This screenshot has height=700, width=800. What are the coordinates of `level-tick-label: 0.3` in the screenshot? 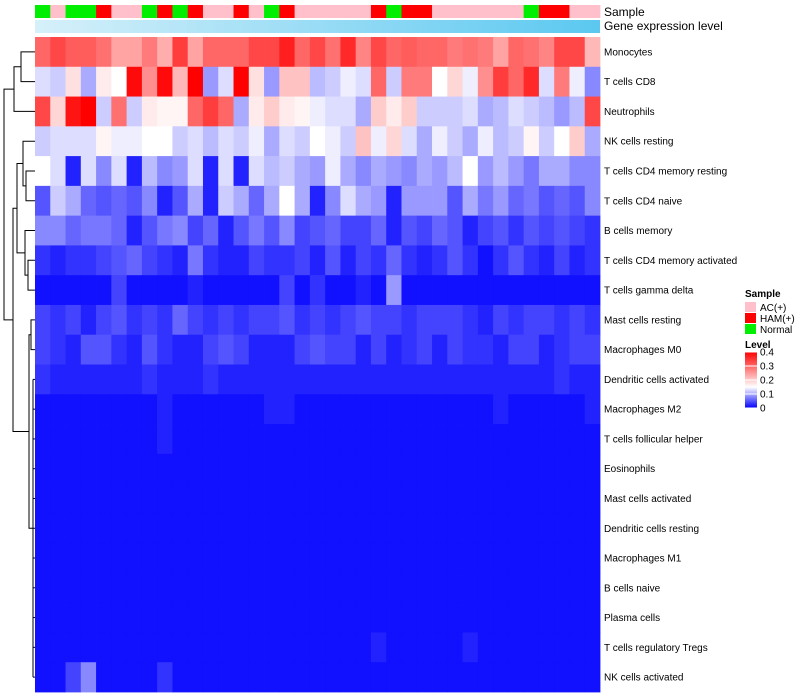 It's located at (767, 367).